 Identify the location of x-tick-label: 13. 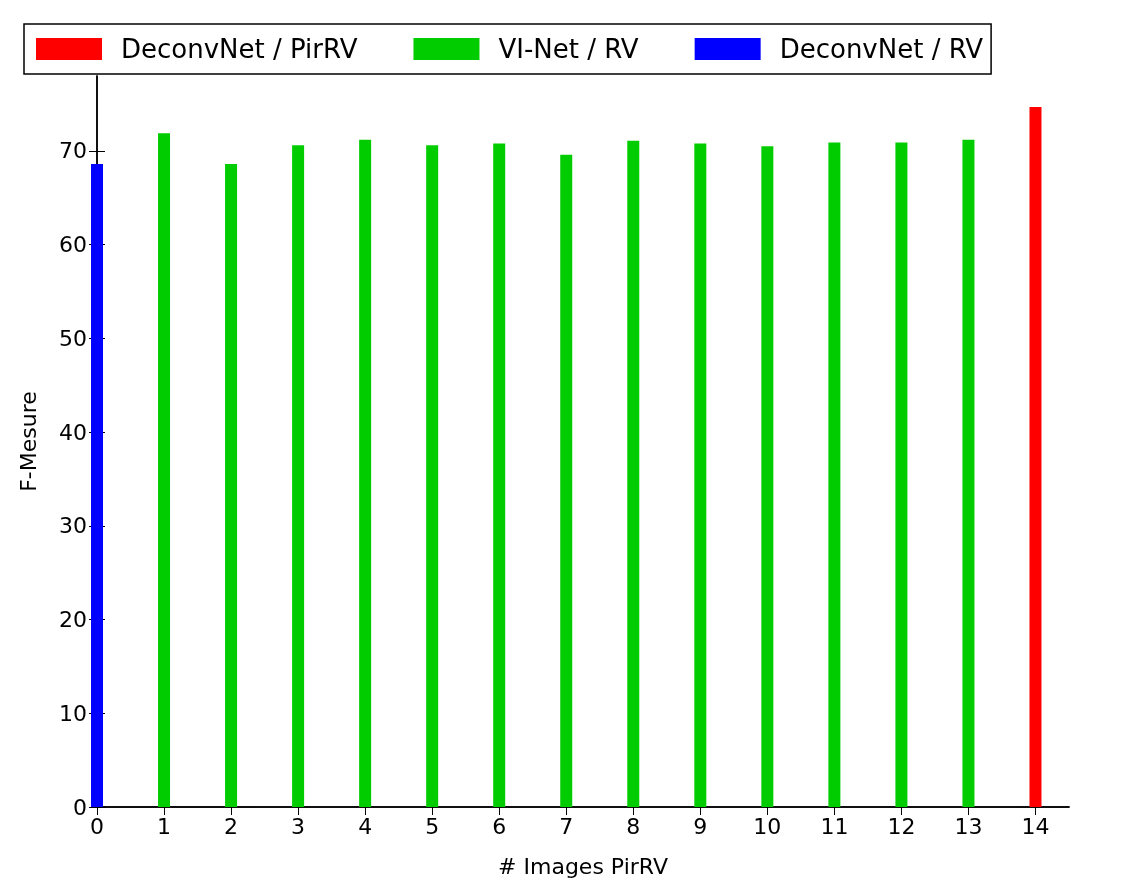
(968, 826).